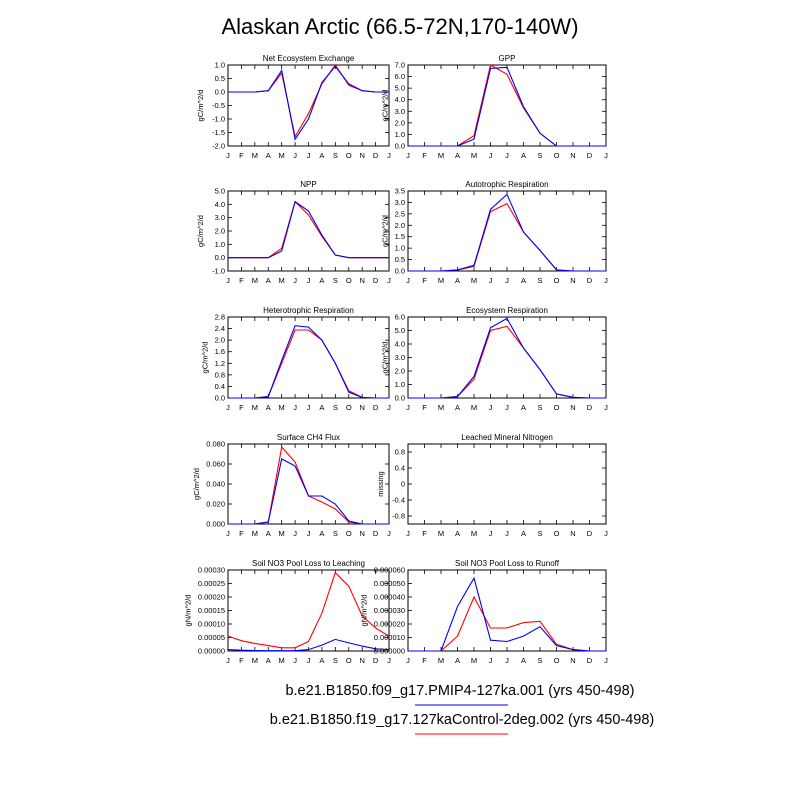 This screenshot has height=800, width=800. Describe the element at coordinates (400, 76) in the screenshot. I see `y-tick-label: 6.0` at that location.